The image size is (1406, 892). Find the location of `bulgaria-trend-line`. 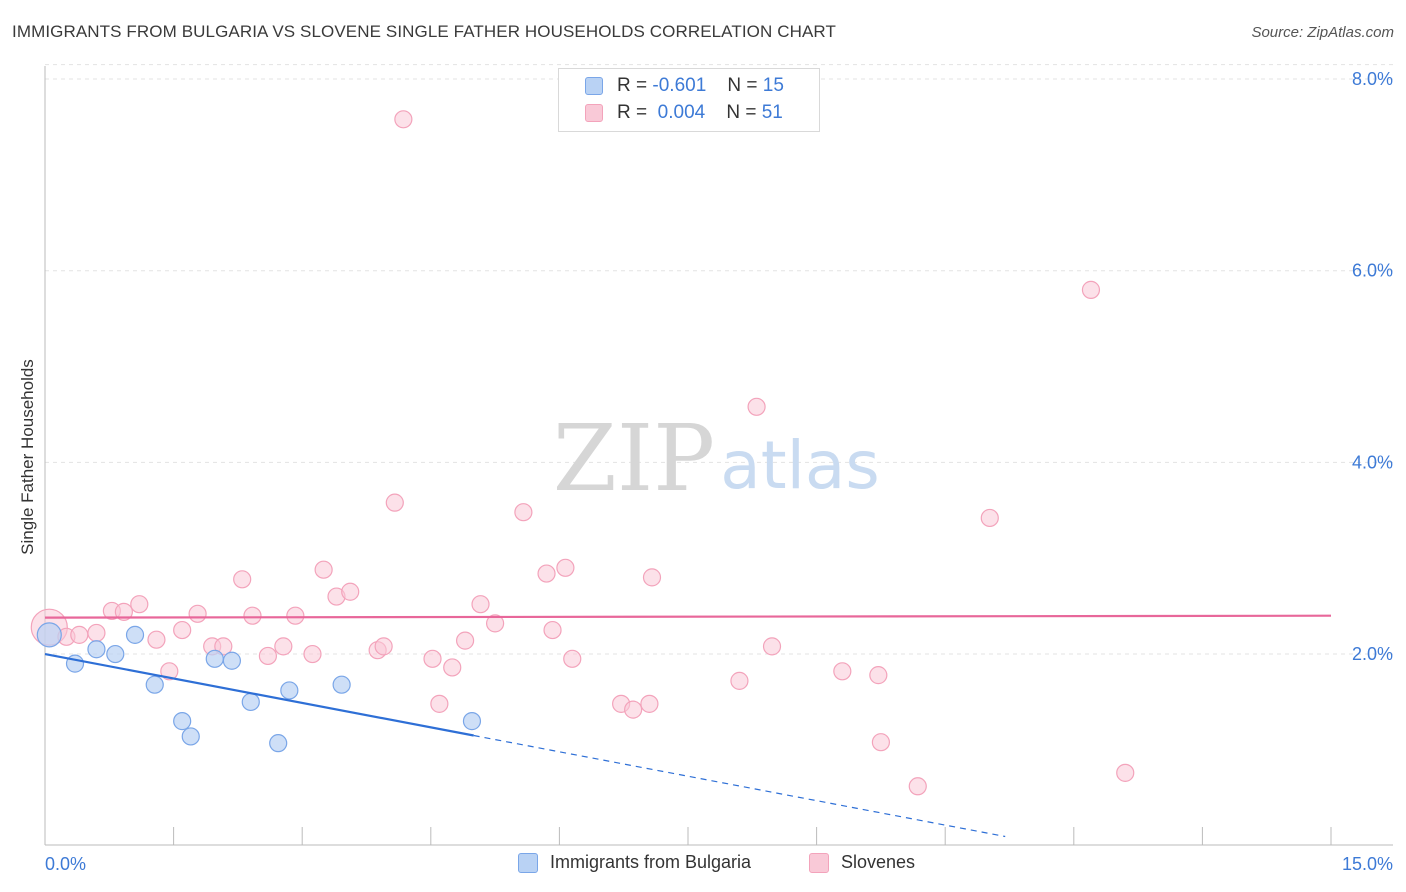

bulgaria-trend-line is located at coordinates (259, 694).